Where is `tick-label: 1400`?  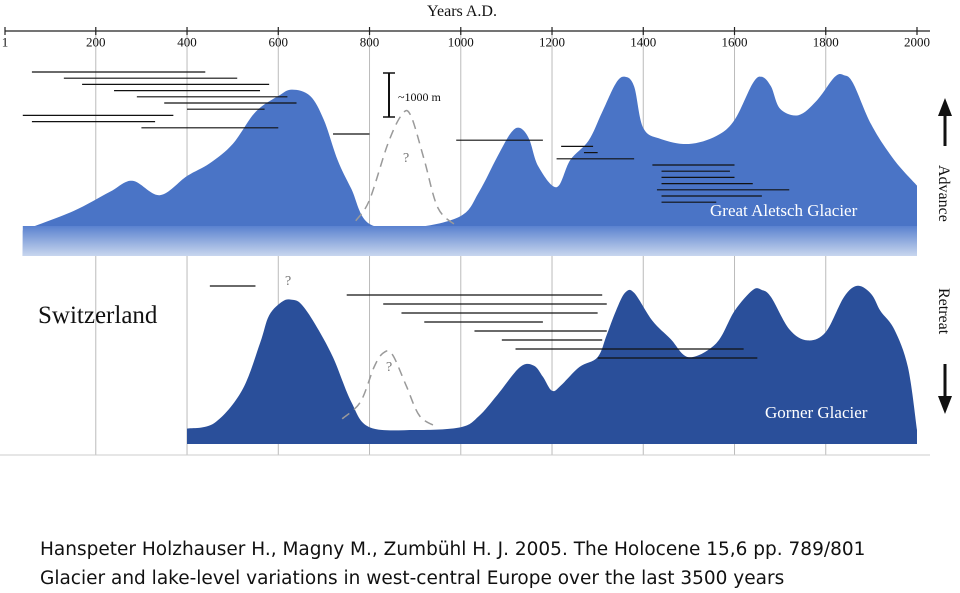 tick-label: 1400 is located at coordinates (643, 42).